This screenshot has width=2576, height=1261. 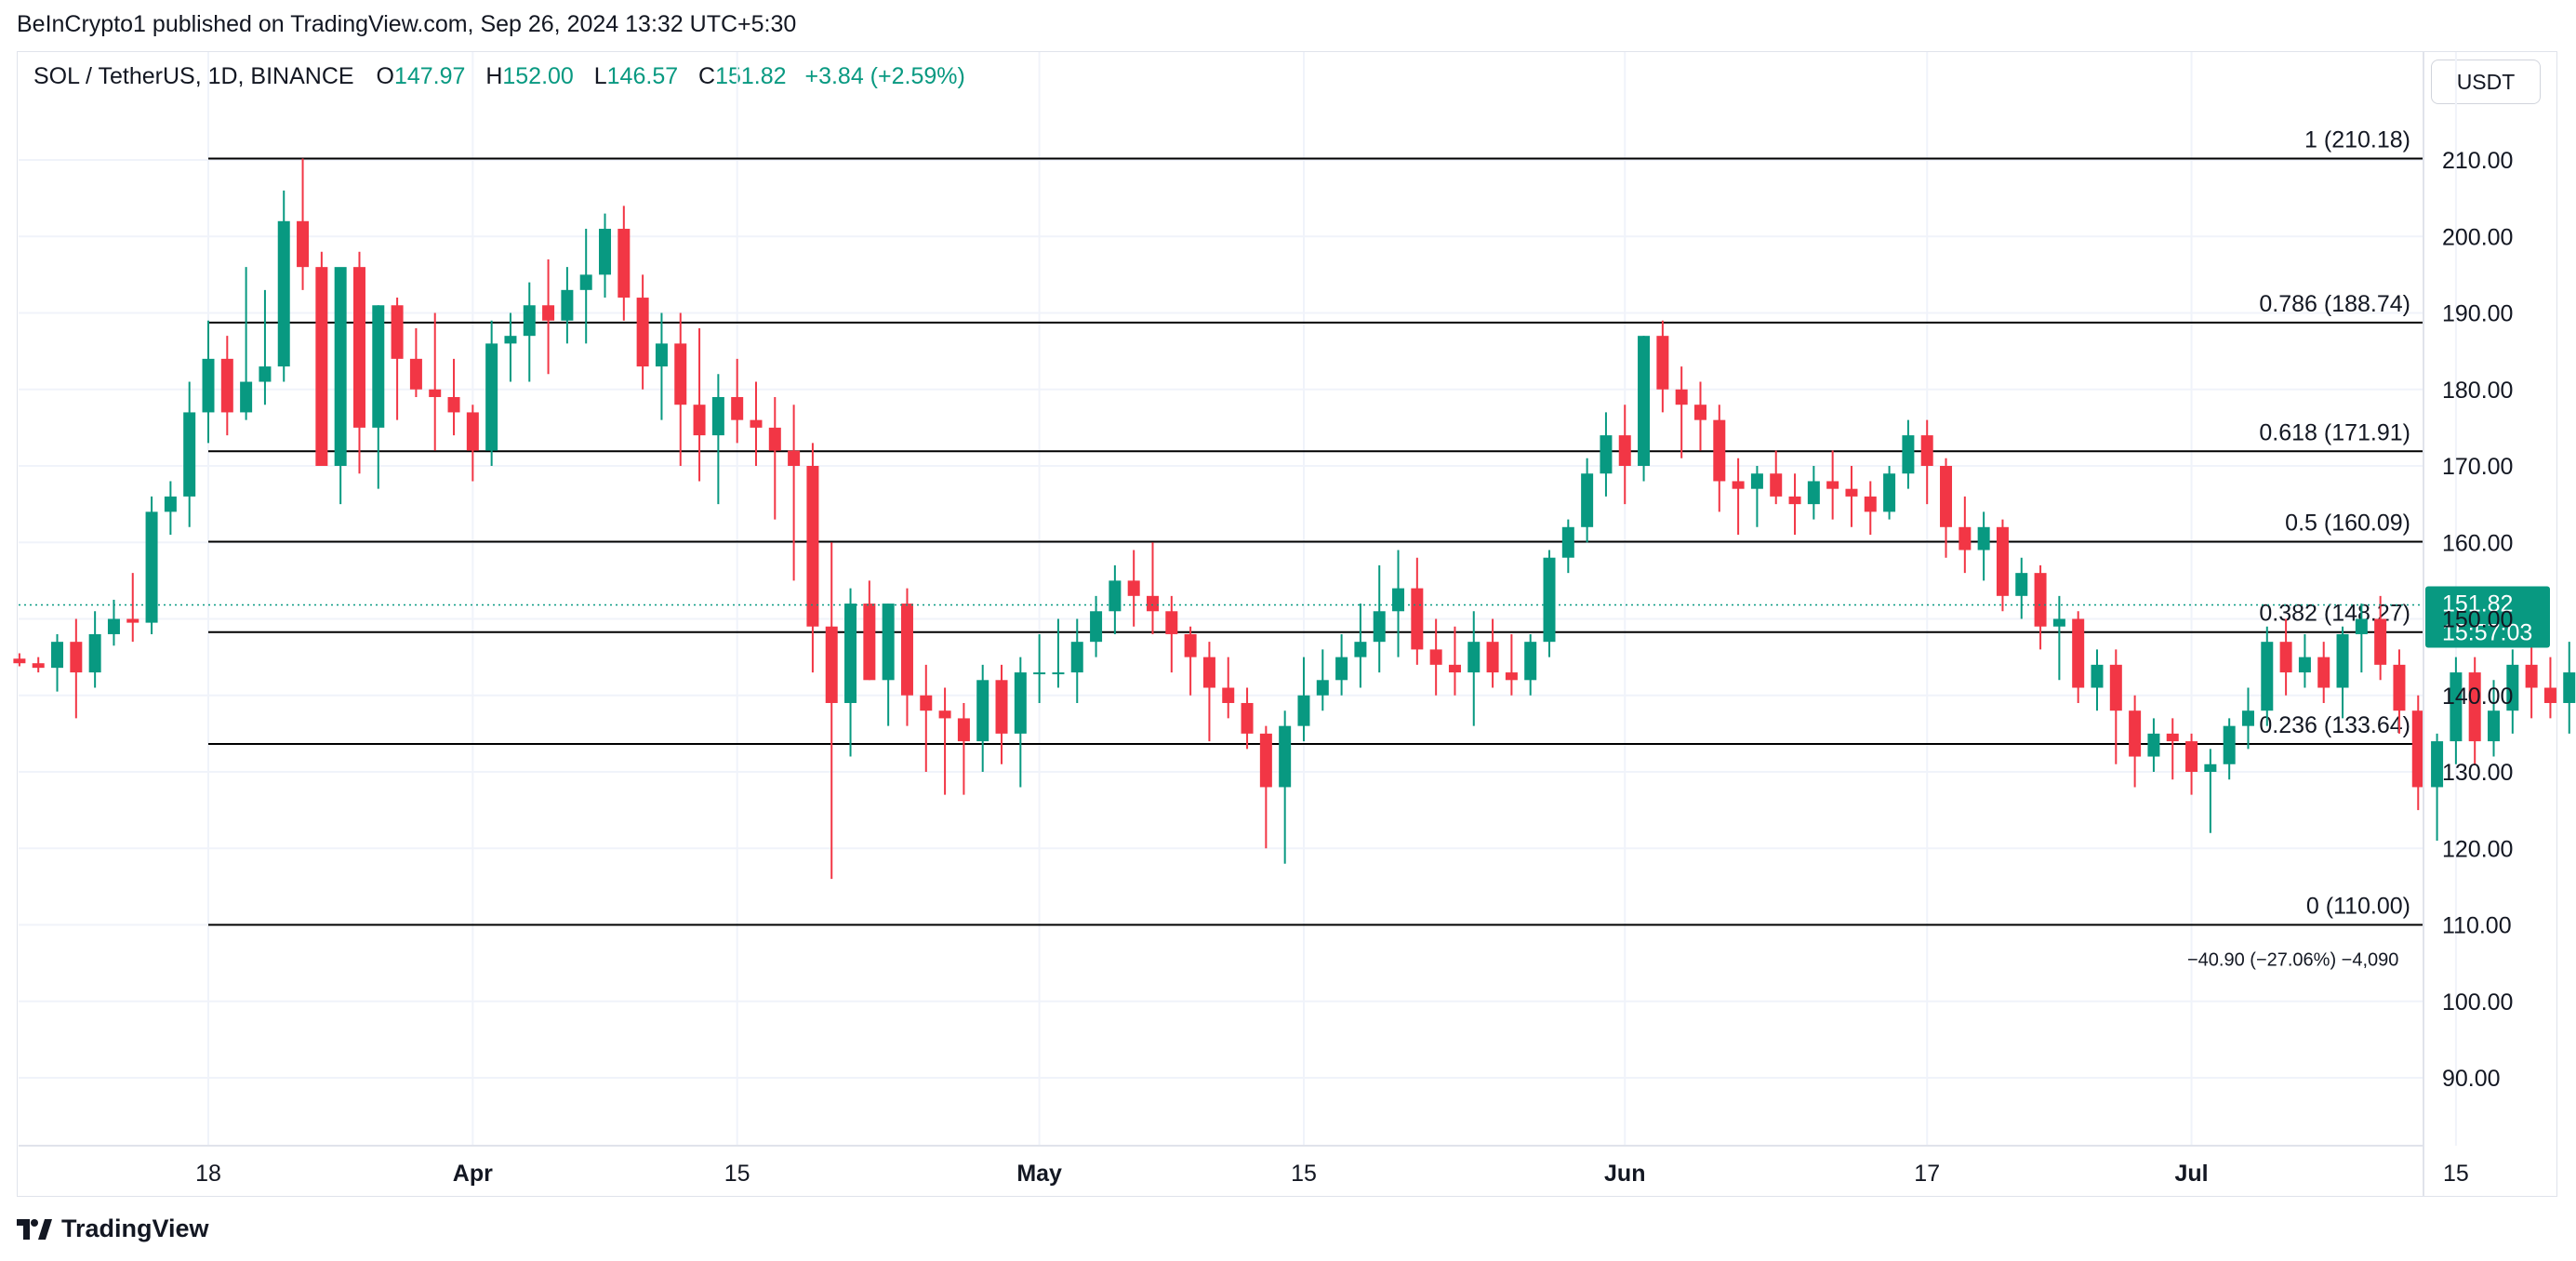 I want to click on low-label: L, so click(x=600, y=76).